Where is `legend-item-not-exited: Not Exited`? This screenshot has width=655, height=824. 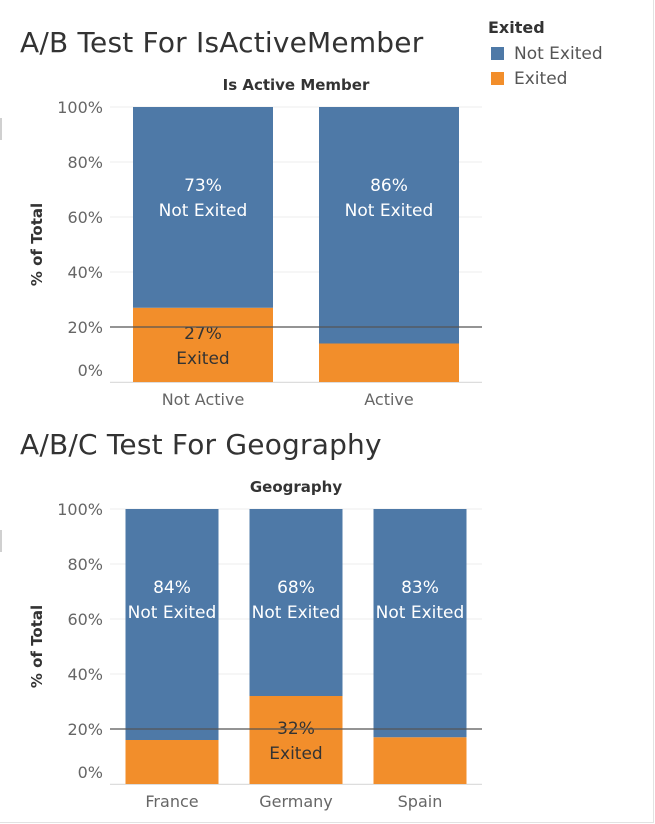 legend-item-not-exited: Not Exited is located at coordinates (545, 53).